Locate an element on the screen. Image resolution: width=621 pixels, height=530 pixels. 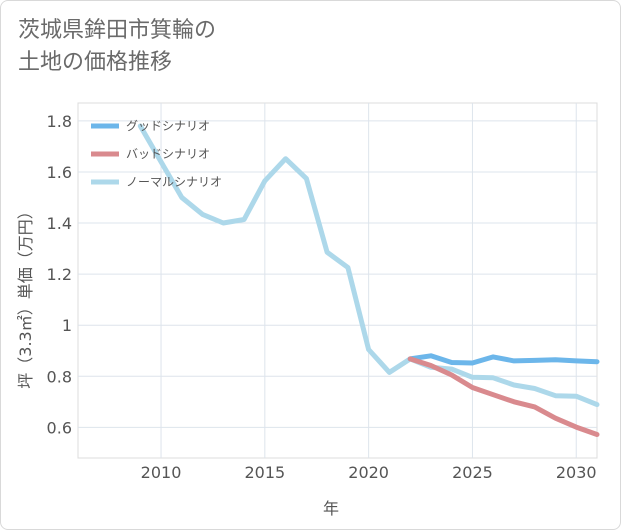
x-tick-label-2030: 2030 is located at coordinates (576, 472).